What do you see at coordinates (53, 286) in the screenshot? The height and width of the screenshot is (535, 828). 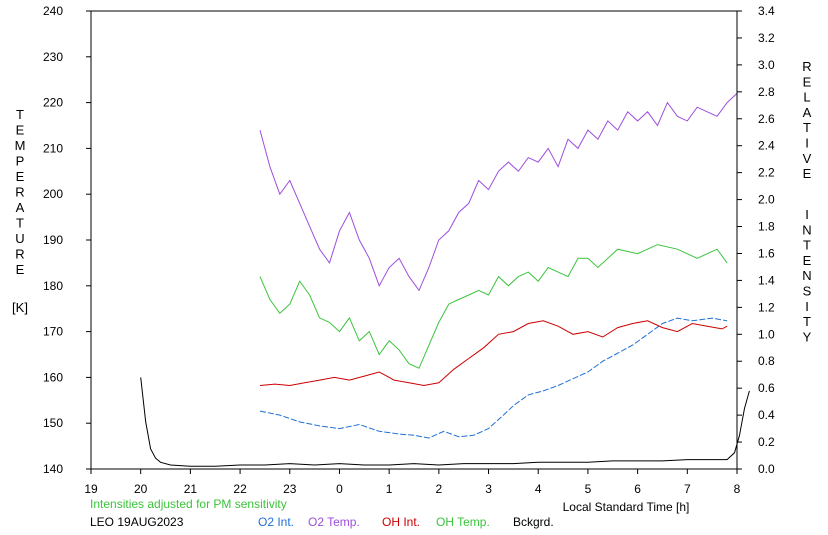 I see `left-tick-label: 180` at bounding box center [53, 286].